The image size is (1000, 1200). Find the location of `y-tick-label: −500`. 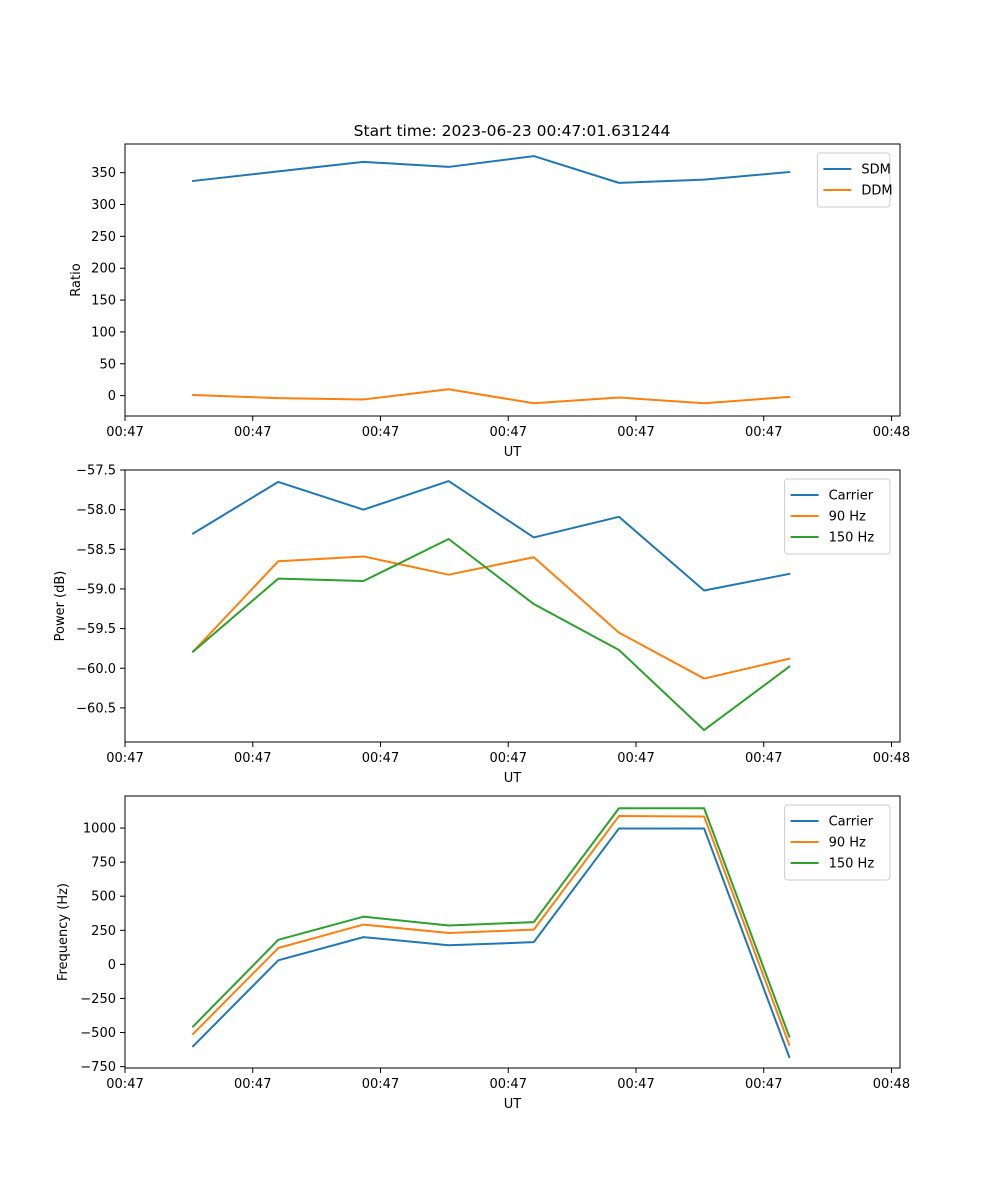

y-tick-label: −500 is located at coordinates (98, 1033).